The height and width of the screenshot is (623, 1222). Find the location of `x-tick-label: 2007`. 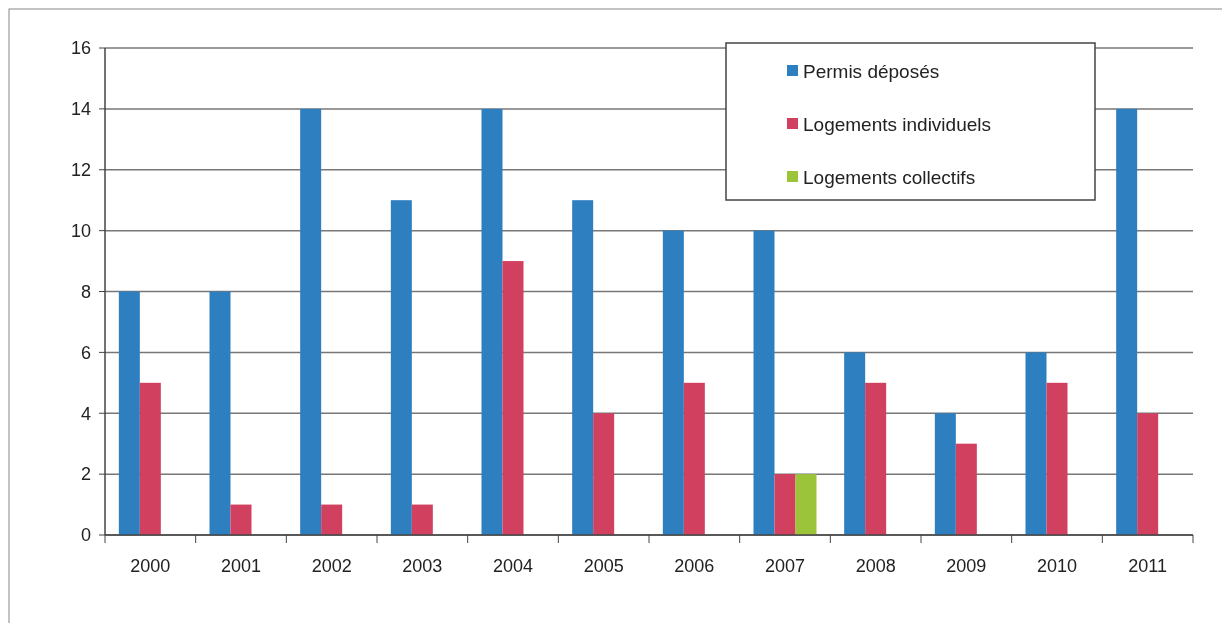

x-tick-label: 2007 is located at coordinates (785, 566).